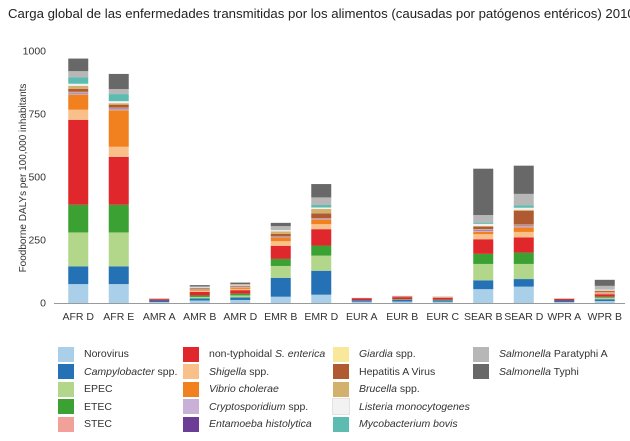  Describe the element at coordinates (258, 407) in the screenshot. I see `legend-label: Cryptosporidium spp.` at that location.